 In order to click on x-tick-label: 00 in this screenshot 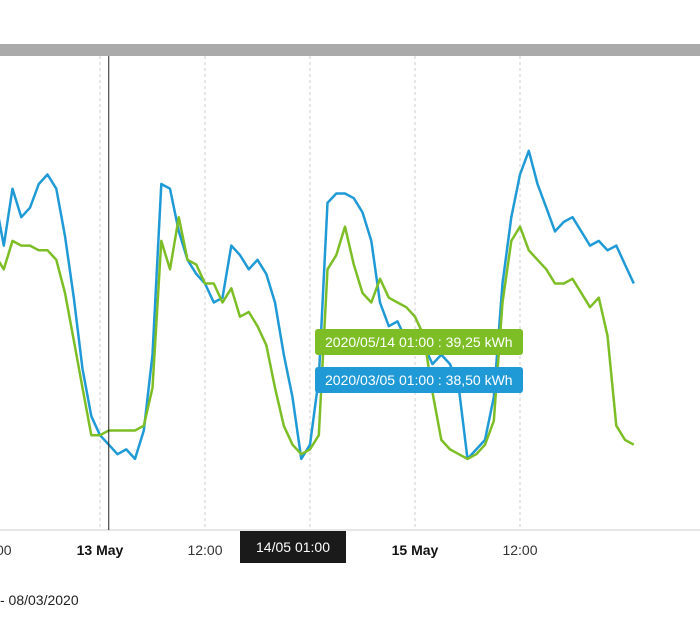, I will do `click(6, 550)`.